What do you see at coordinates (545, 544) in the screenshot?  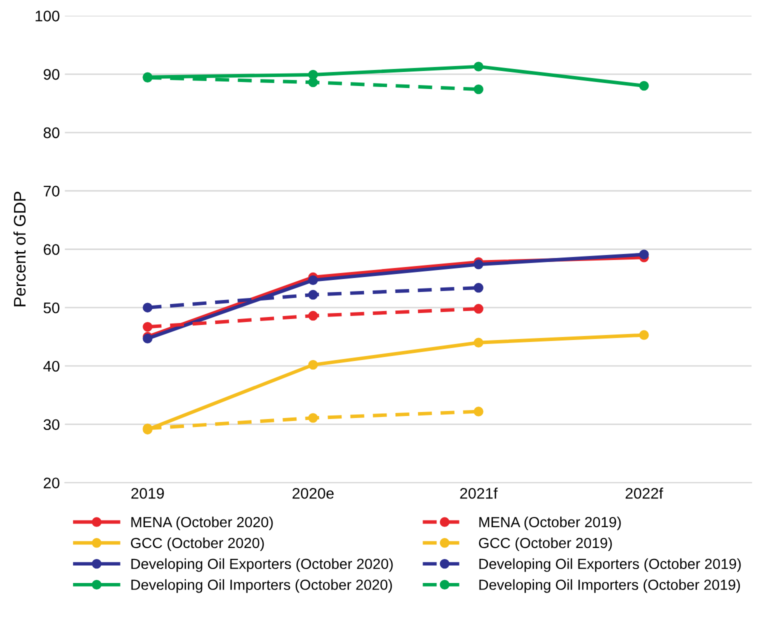 I see `legend-label: GCC (October 2019)` at bounding box center [545, 544].